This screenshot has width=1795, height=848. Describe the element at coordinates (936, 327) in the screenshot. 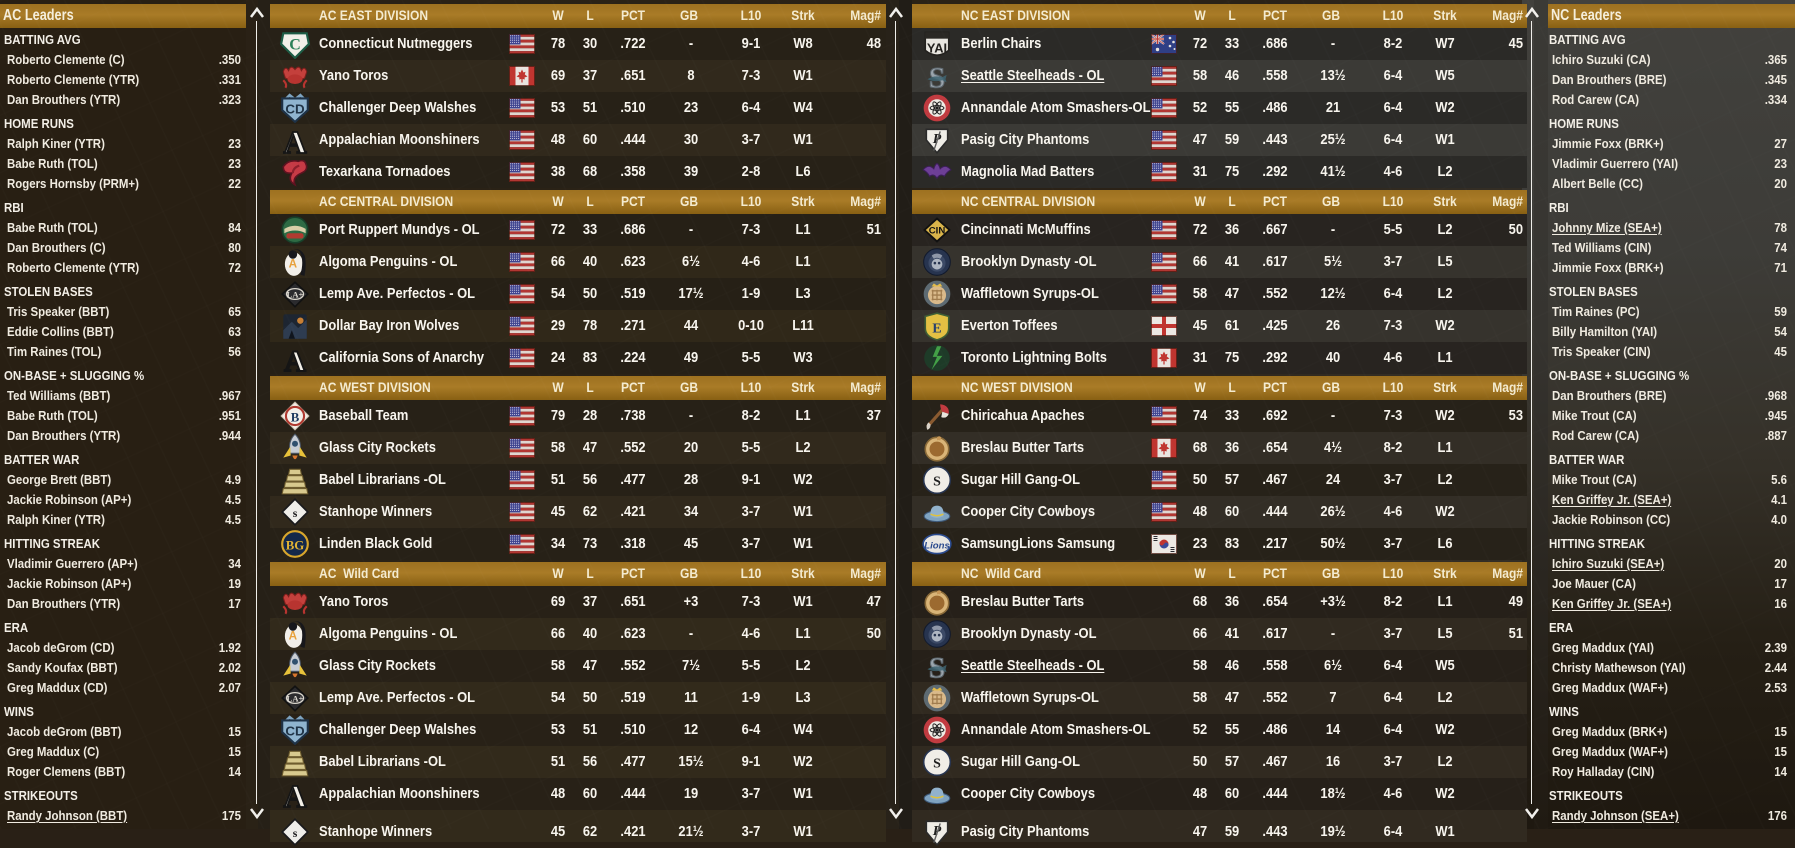

I see `svg-text: E` at that location.